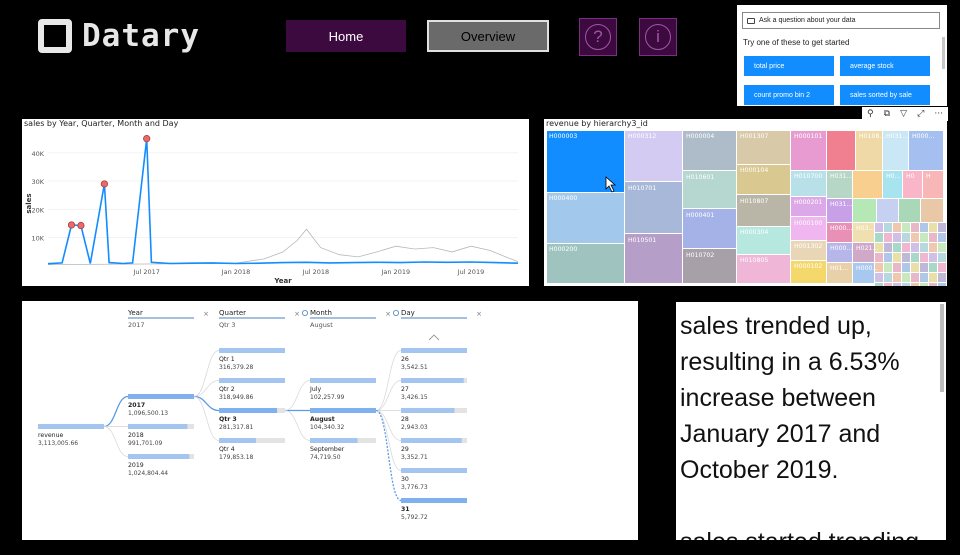 Image resolution: width=960 pixels, height=555 pixels. What do you see at coordinates (789, 66) in the screenshot?
I see `qa-suggestion-chip: total price` at bounding box center [789, 66].